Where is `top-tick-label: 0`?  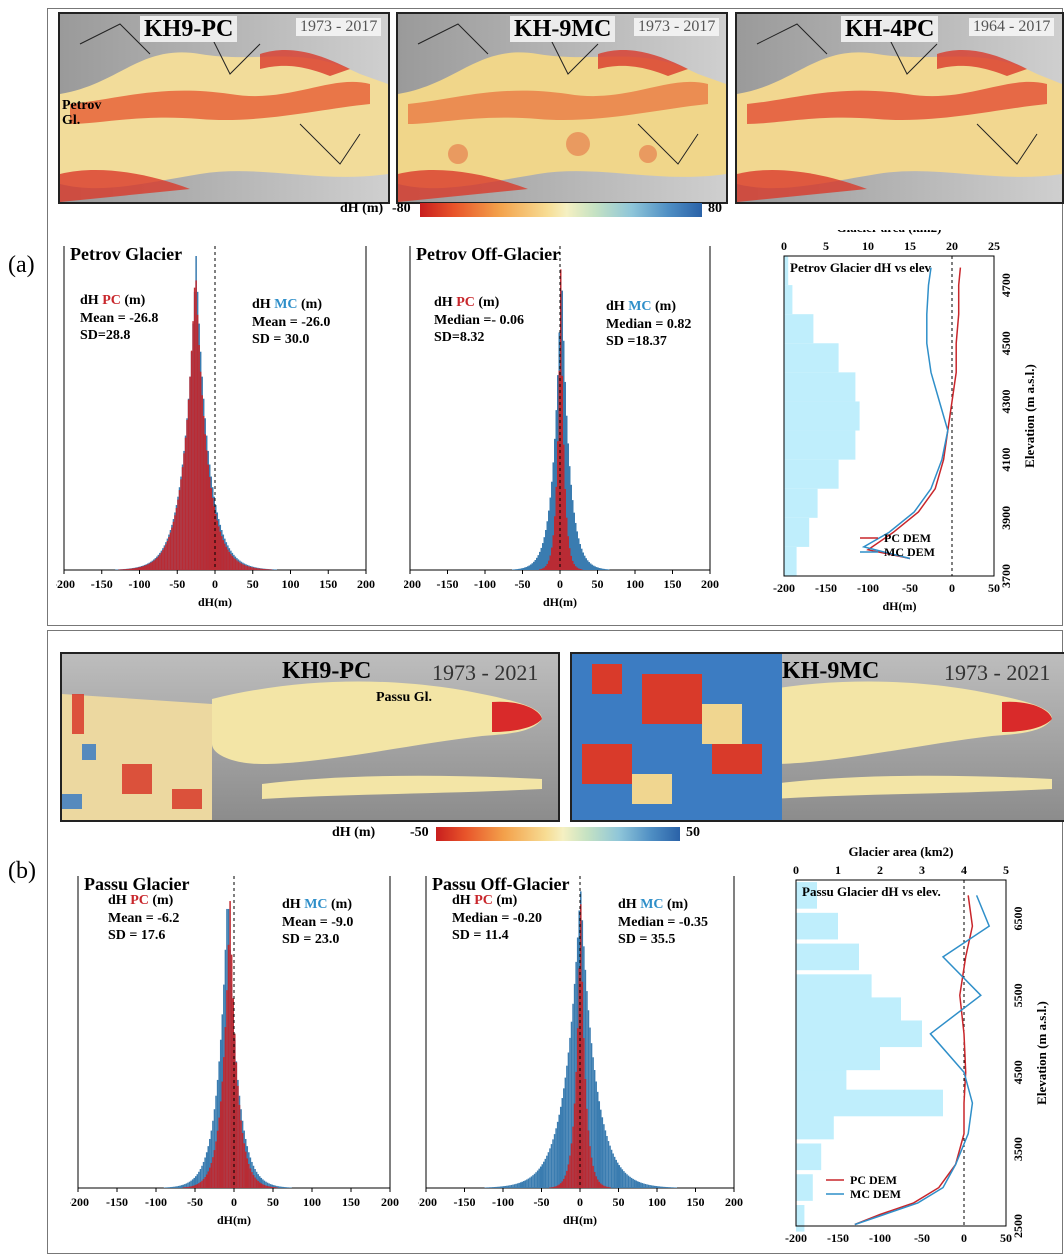
top-tick-label: 0 is located at coordinates (796, 870).